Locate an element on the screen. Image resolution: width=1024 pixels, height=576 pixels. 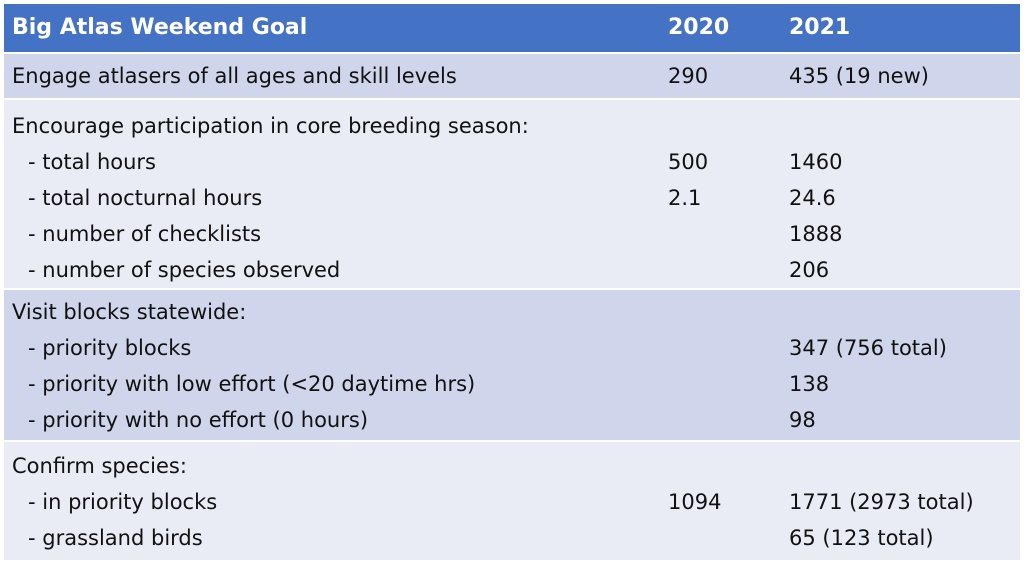
table-row: - grassland birds 65 (123 total) is located at coordinates (512, 538).